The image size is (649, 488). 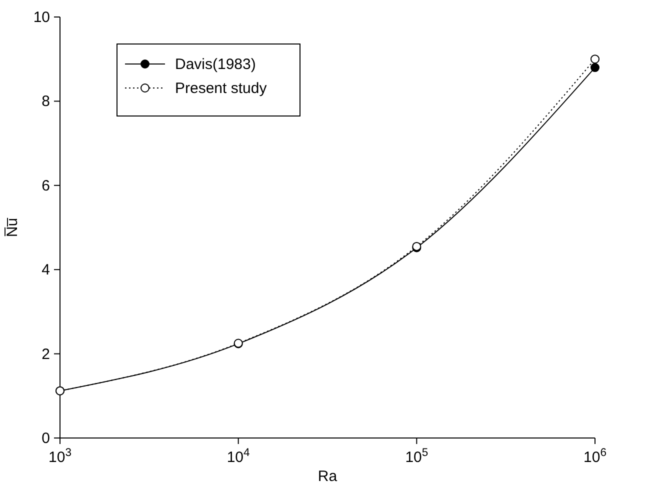 I want to click on y-tick-label: 2, so click(x=46, y=354).